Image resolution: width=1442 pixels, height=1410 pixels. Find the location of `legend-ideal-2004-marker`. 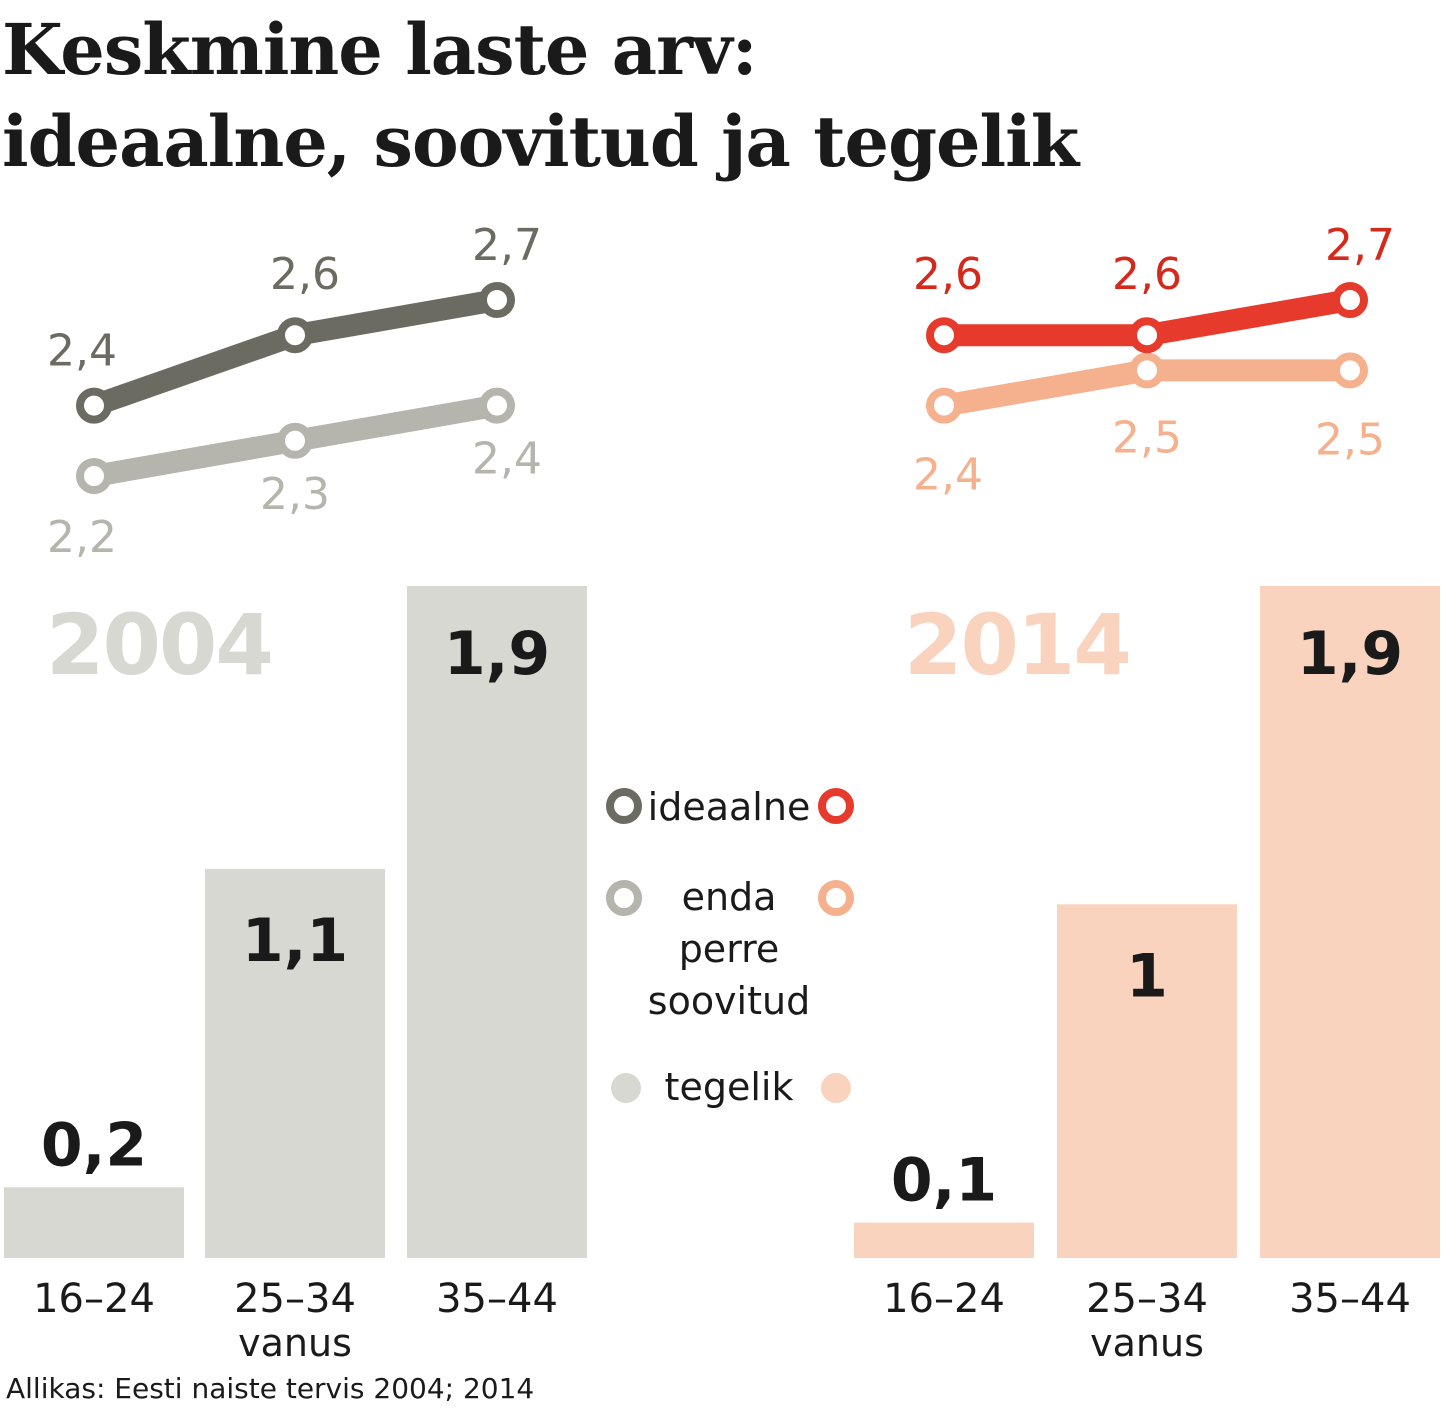

legend-ideal-2004-marker is located at coordinates (624, 806).